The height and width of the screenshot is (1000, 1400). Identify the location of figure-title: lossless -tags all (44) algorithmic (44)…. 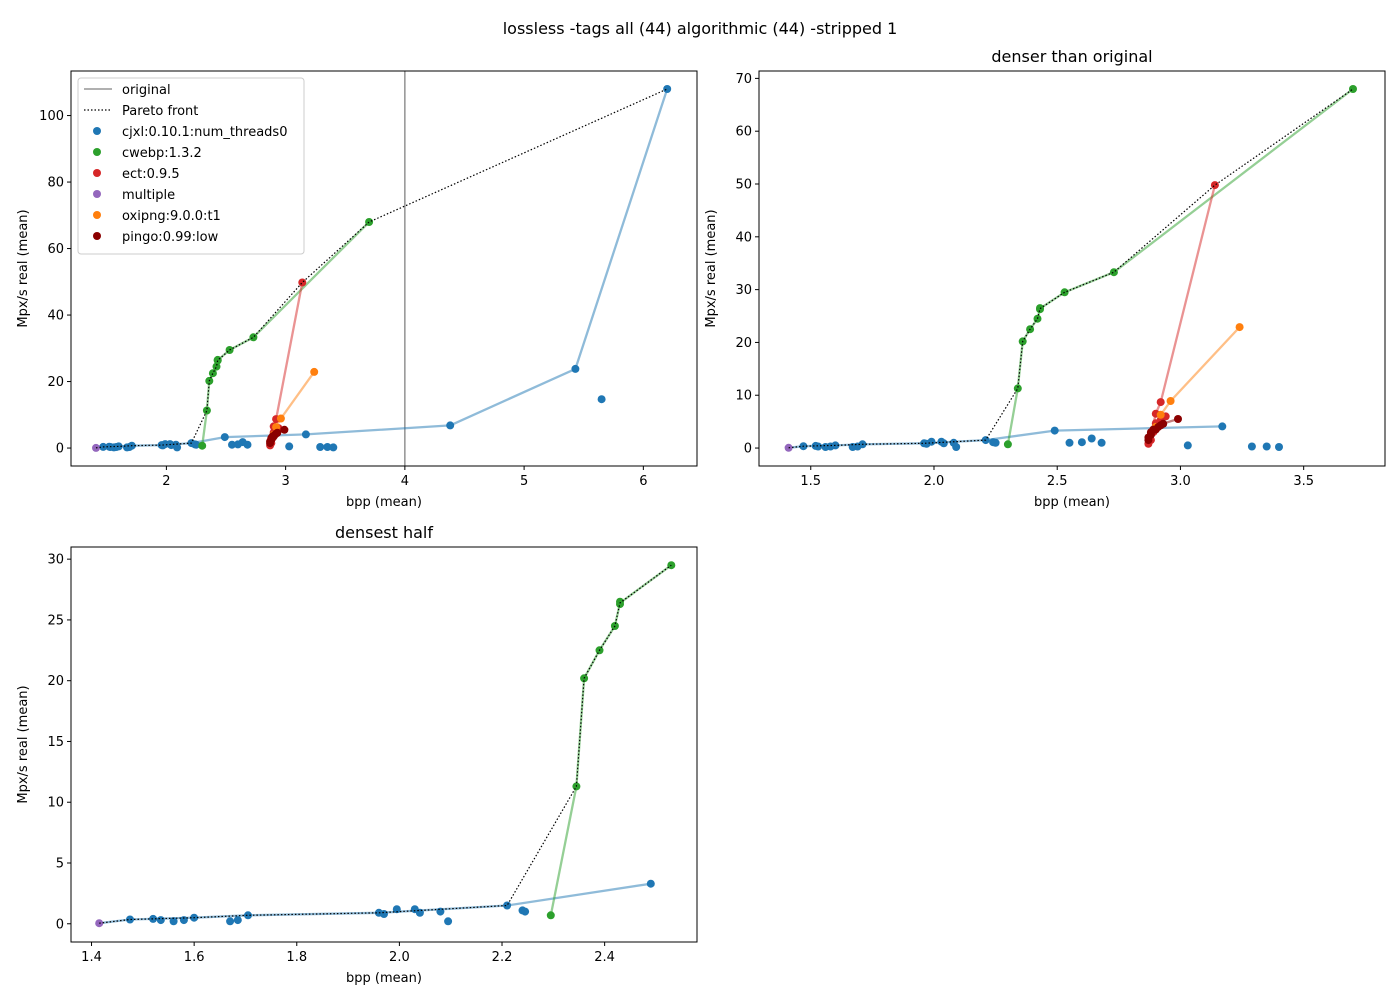
(700, 28).